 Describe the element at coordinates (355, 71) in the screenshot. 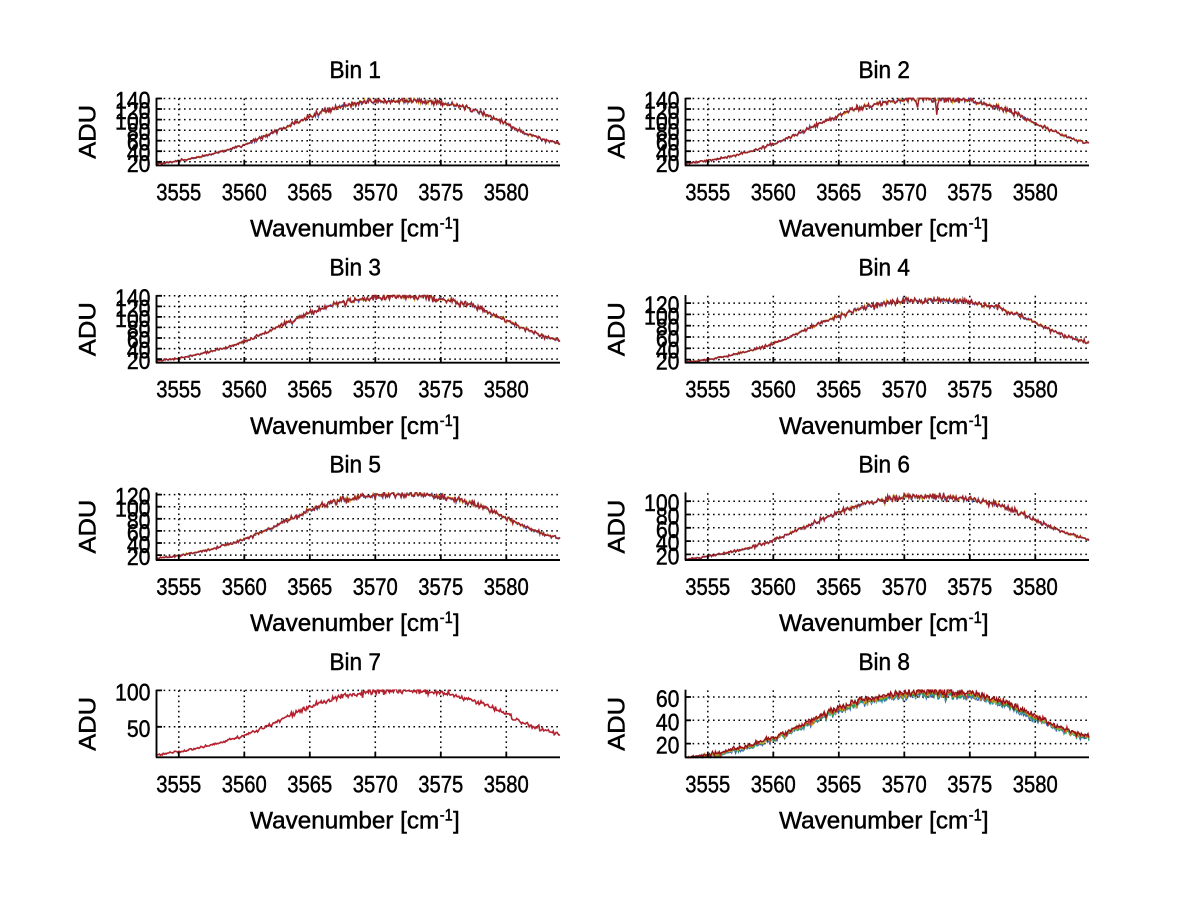

I see `svg-text: Bin 1` at that location.